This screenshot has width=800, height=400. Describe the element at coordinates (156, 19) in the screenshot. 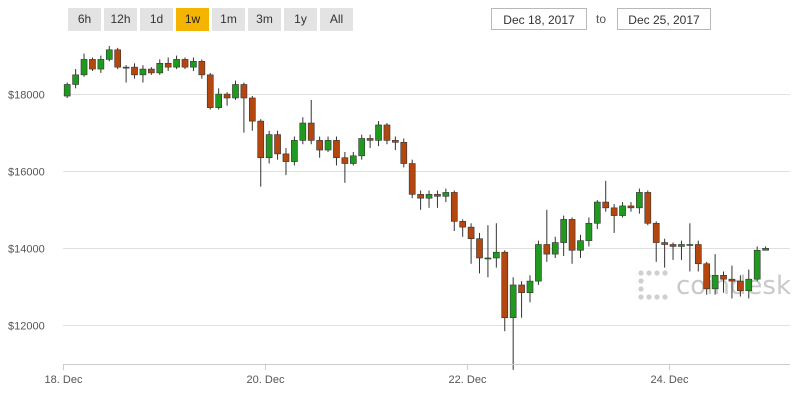

I see `range-button-1d: 1d` at that location.